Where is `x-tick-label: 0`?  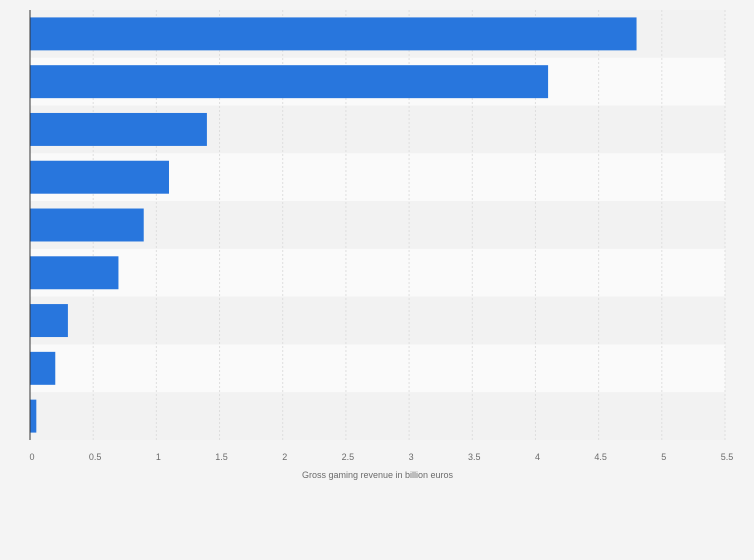
x-tick-label: 0 is located at coordinates (31, 457).